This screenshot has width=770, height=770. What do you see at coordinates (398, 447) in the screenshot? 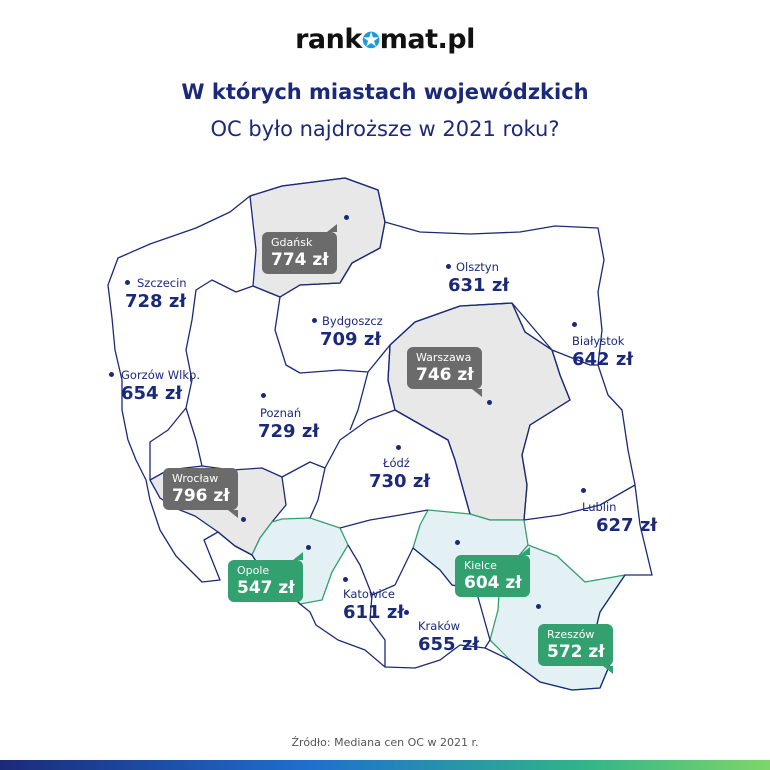
I see `city-dot-lodz` at bounding box center [398, 447].